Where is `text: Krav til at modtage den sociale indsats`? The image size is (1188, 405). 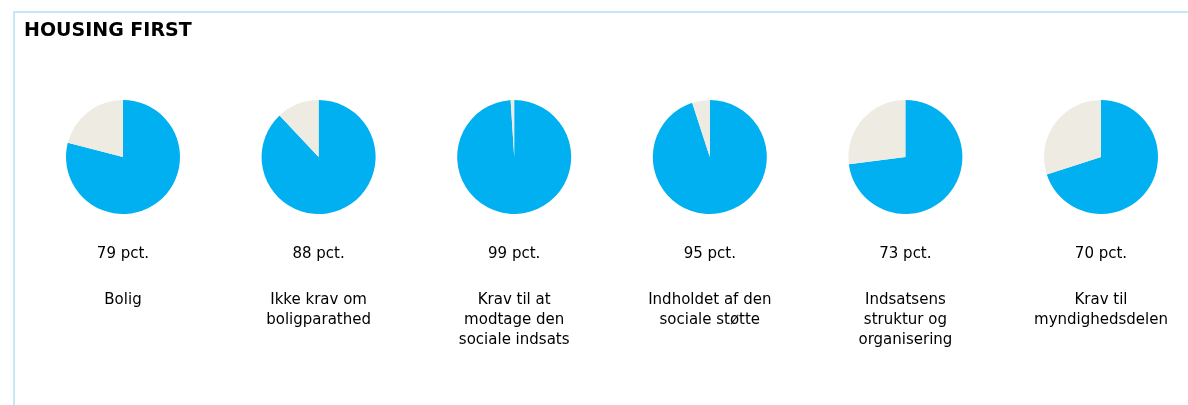 text: Krav til at modtage den sociale indsats is located at coordinates (514, 319).